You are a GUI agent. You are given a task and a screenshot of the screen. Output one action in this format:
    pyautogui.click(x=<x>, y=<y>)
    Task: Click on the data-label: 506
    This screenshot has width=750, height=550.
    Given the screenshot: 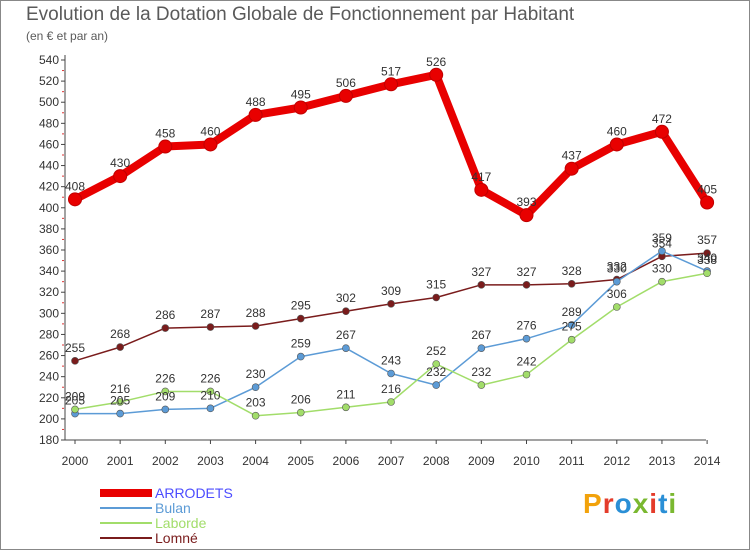 What is the action you would take?
    pyautogui.click(x=346, y=83)
    